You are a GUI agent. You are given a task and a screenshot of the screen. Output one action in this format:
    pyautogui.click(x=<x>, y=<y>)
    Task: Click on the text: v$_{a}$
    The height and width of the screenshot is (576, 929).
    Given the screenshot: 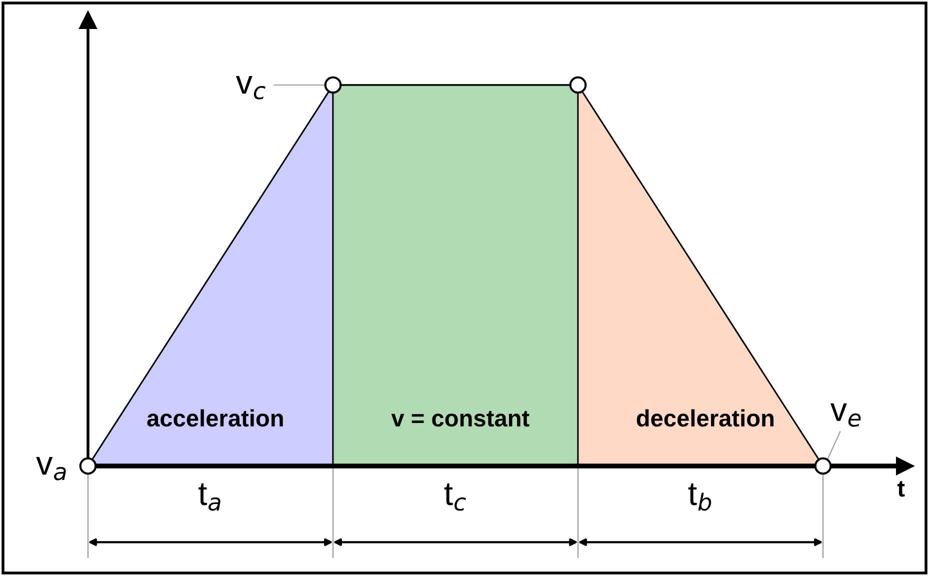 What is the action you would take?
    pyautogui.click(x=51, y=468)
    